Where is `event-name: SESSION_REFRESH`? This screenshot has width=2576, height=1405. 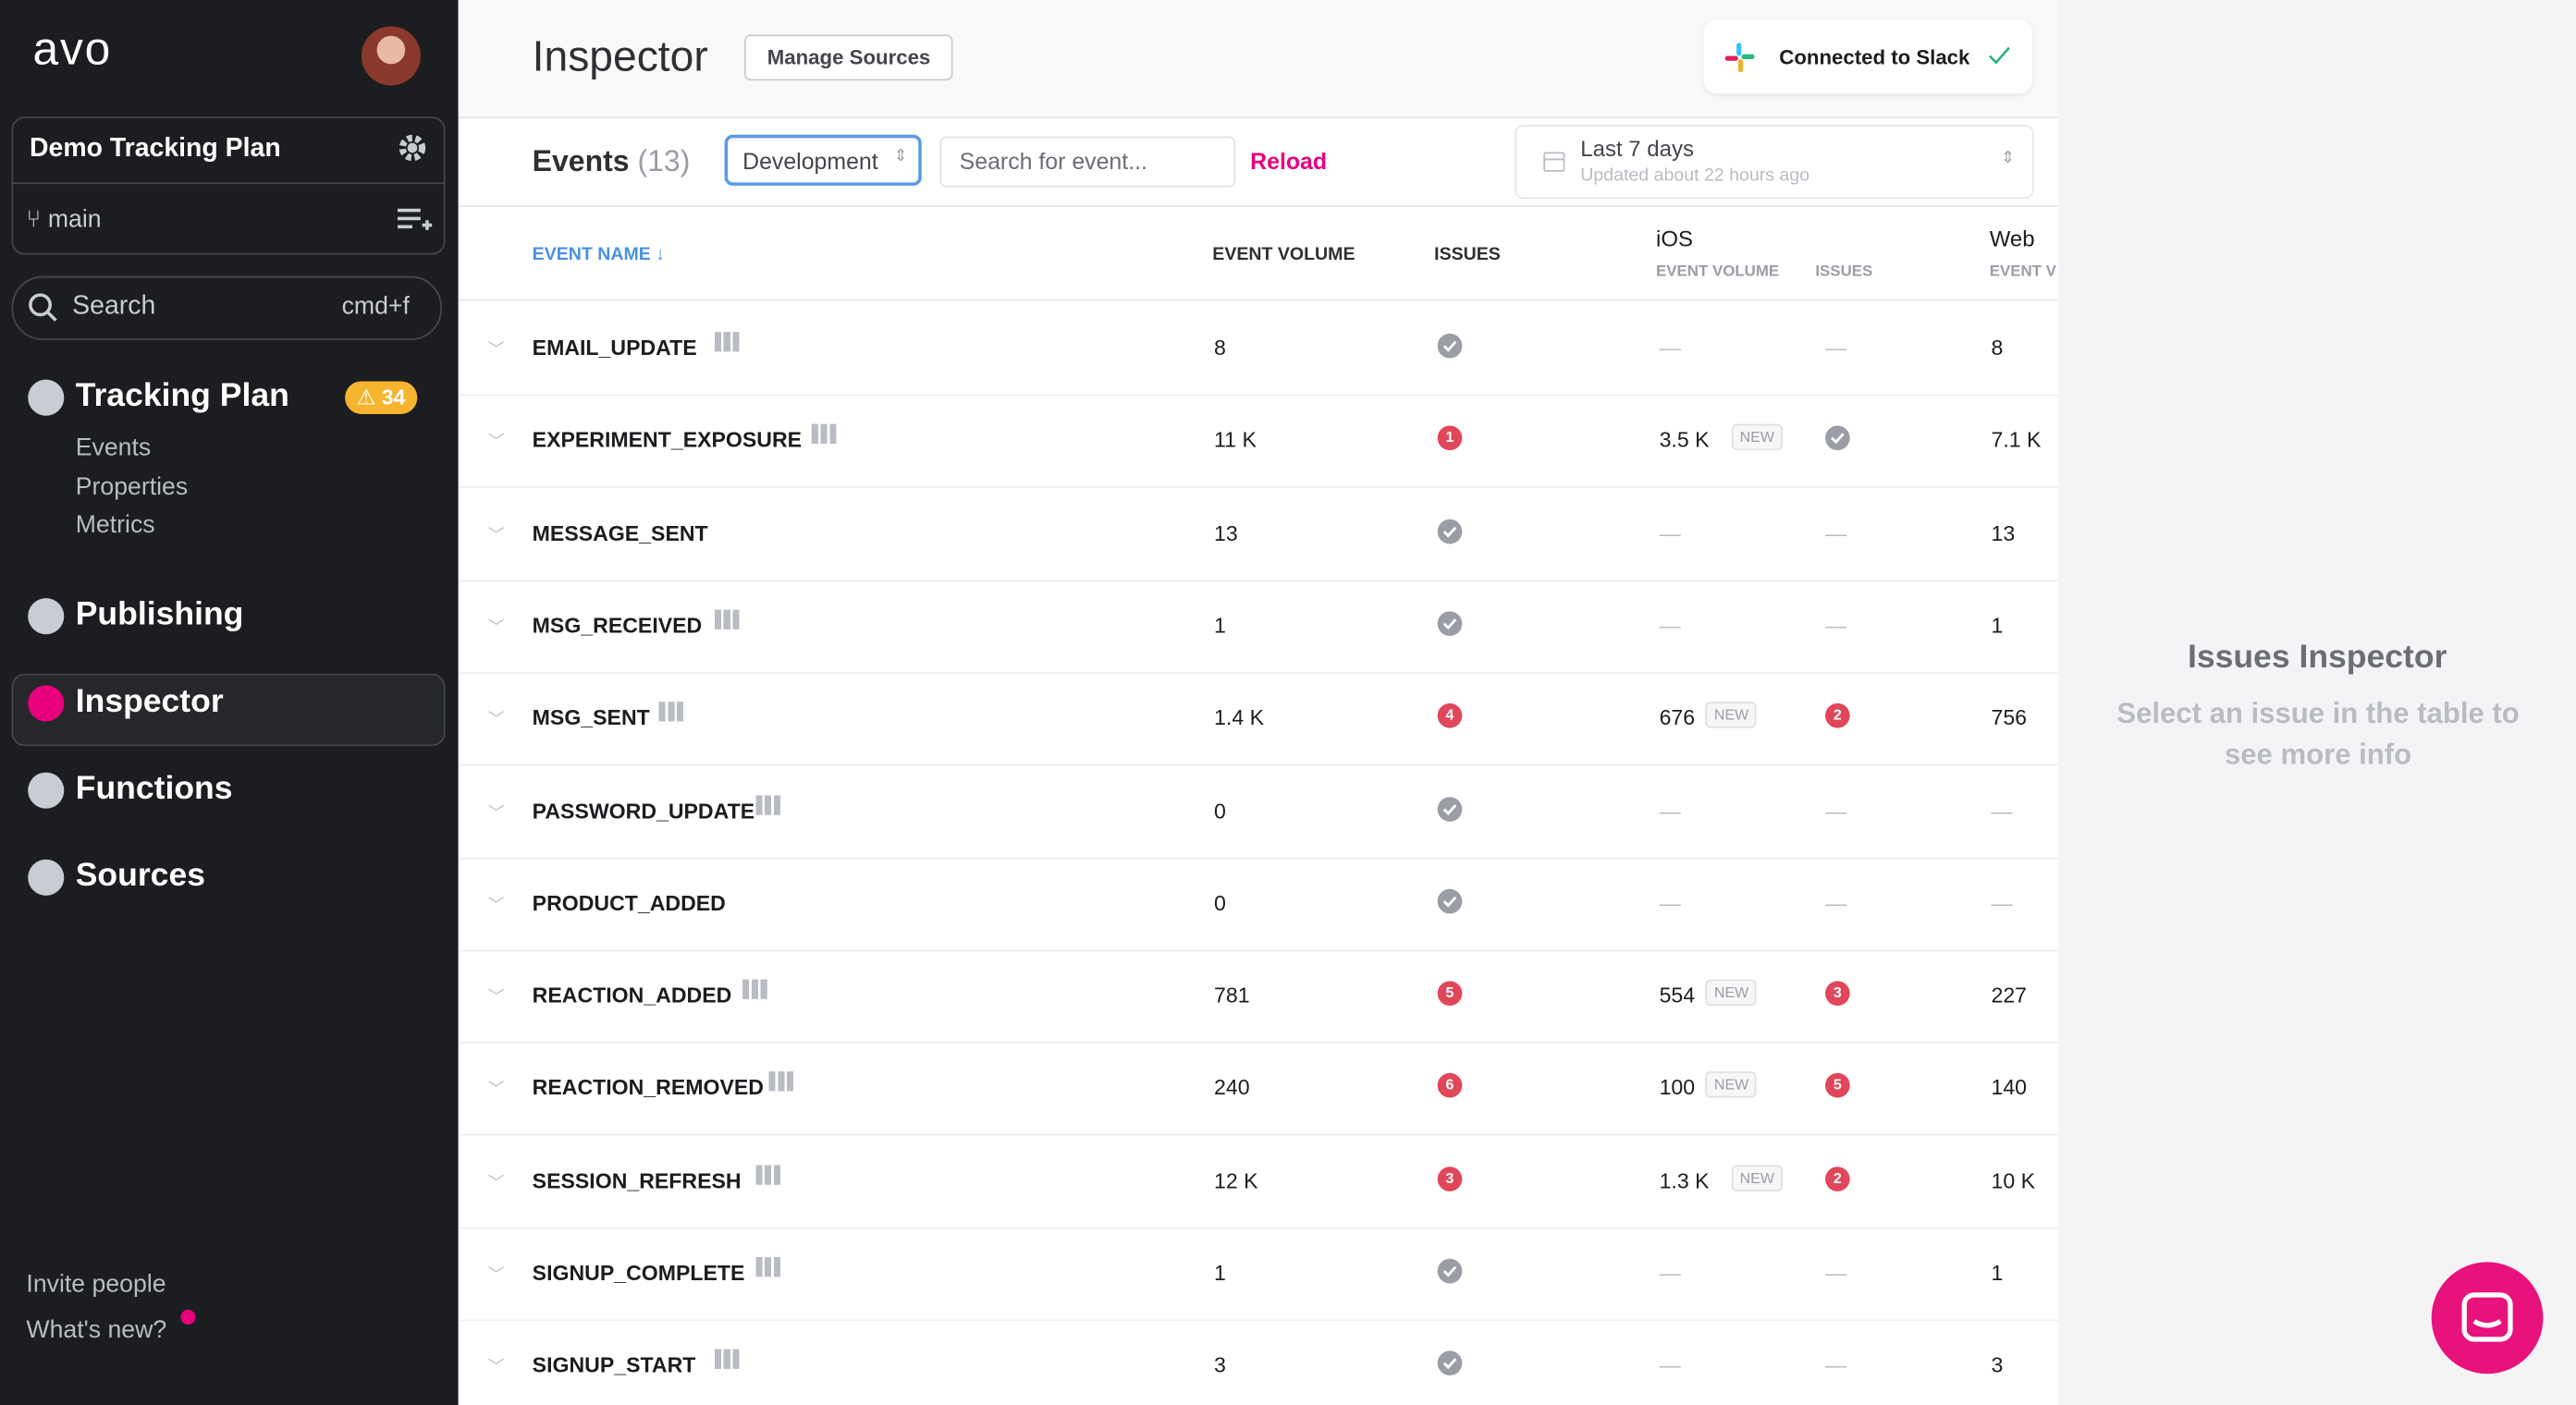 event-name: SESSION_REFRESH is located at coordinates (637, 1180).